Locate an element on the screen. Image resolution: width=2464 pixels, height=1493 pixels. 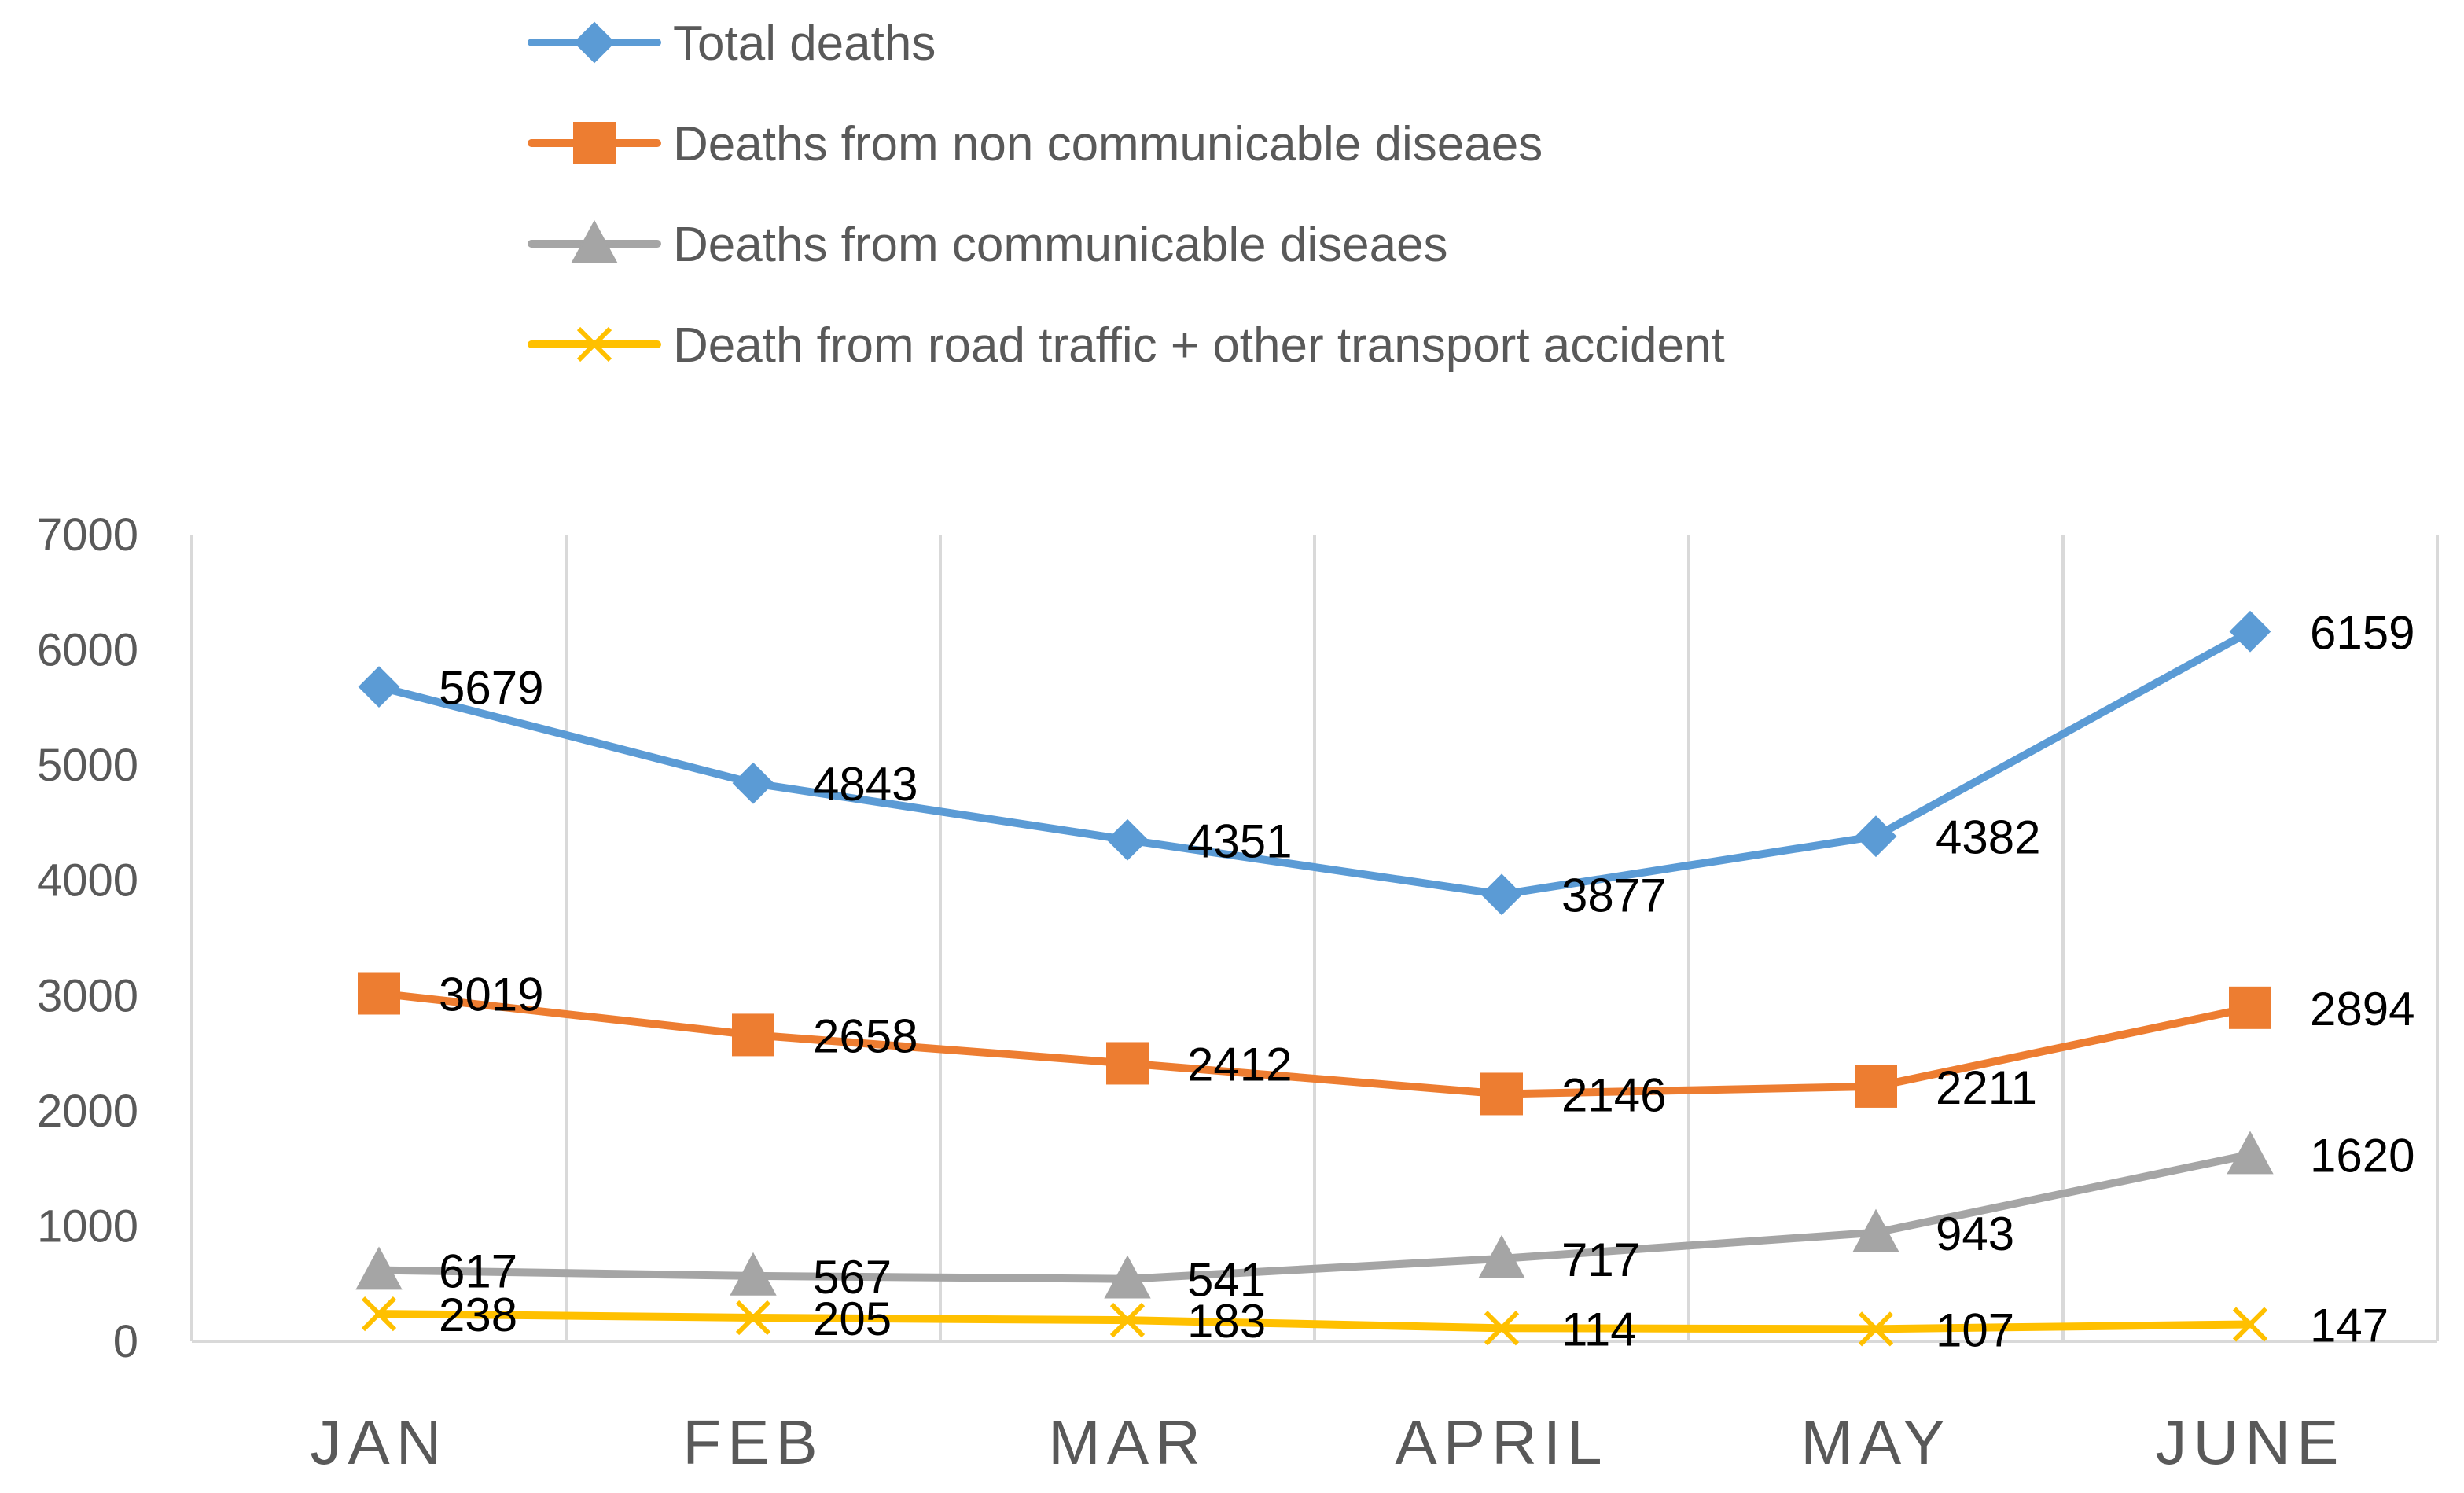
series-line-death-from-road-traffic-other-transport-accident is located at coordinates (1314, 1321).